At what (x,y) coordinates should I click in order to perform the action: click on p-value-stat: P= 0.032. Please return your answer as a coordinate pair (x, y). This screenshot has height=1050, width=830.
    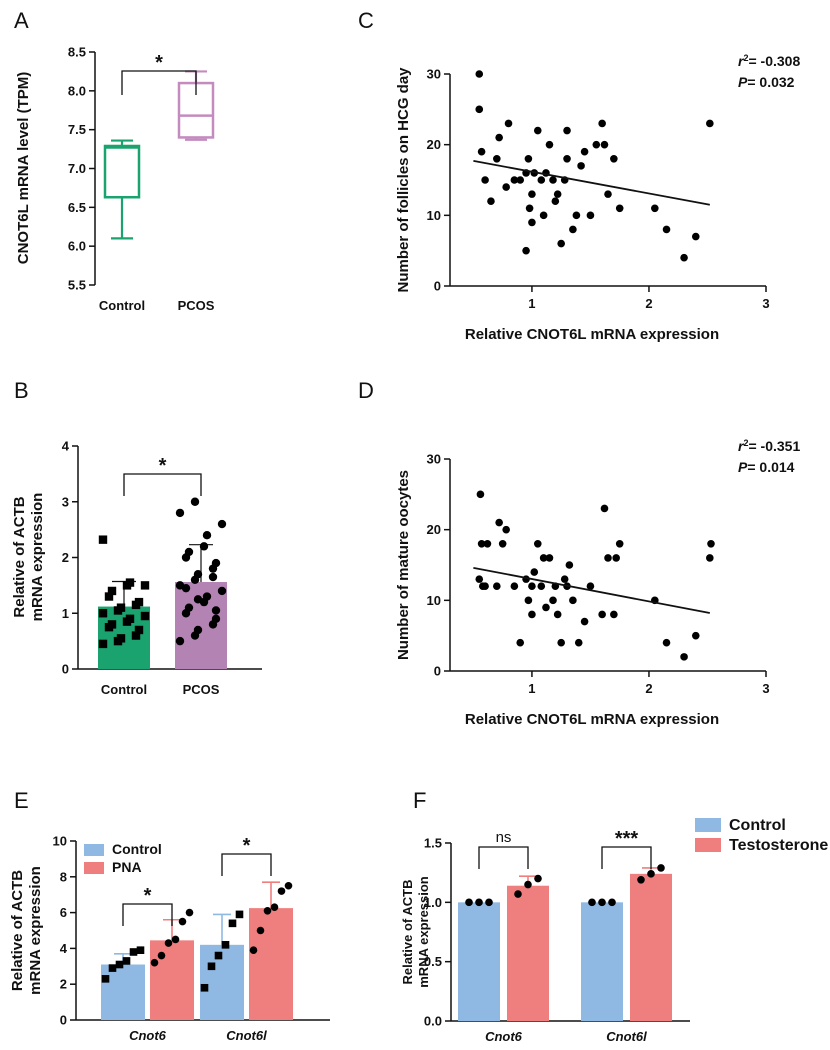
    Looking at the image, I should click on (766, 82).